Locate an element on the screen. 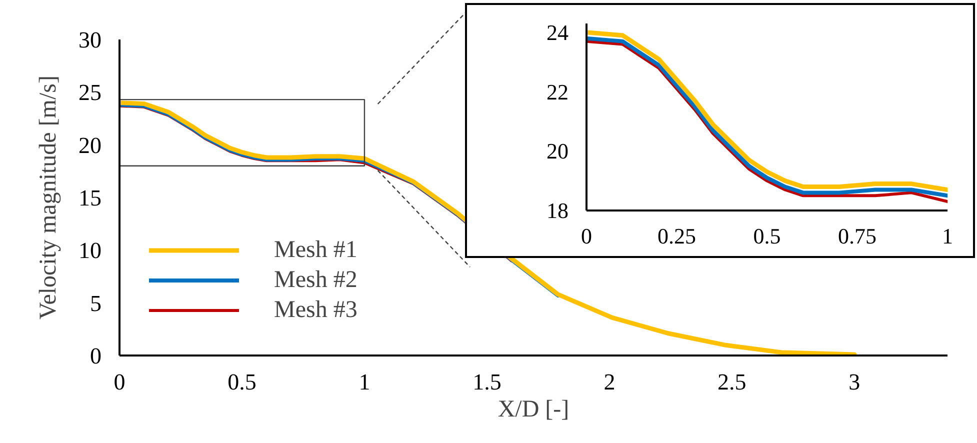 This screenshot has width=977, height=443. y-tick-label: 10 is located at coordinates (90, 251).